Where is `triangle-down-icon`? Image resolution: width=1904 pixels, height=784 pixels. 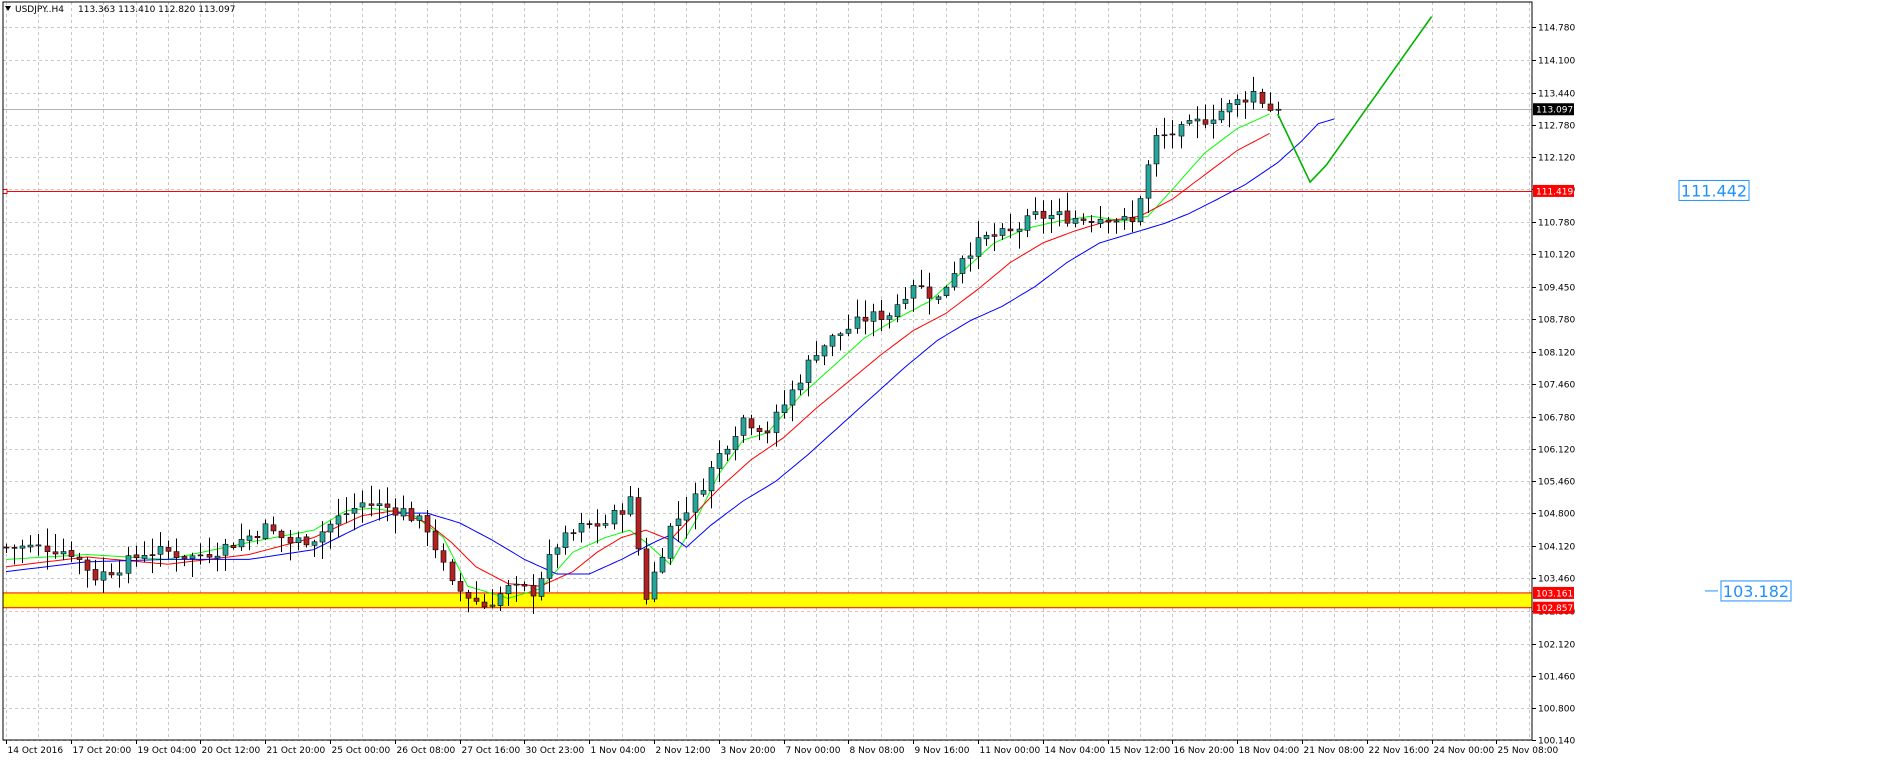
triangle-down-icon is located at coordinates (8, 8).